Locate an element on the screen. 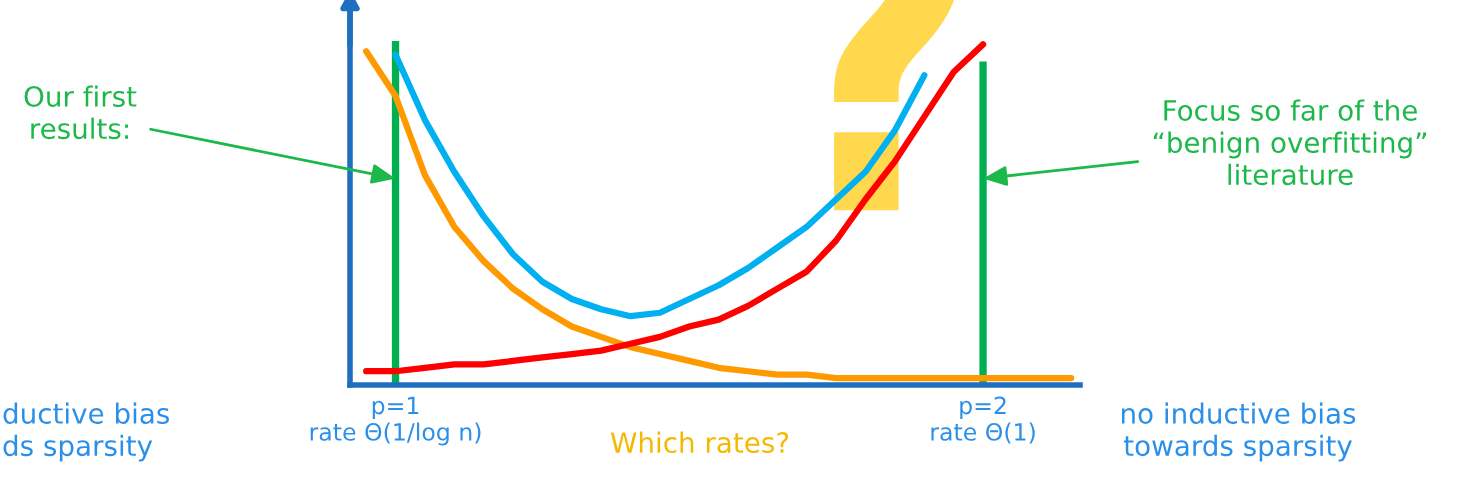 The image size is (1464, 497). text: ductive bias ds sparsity is located at coordinates (86, 432).